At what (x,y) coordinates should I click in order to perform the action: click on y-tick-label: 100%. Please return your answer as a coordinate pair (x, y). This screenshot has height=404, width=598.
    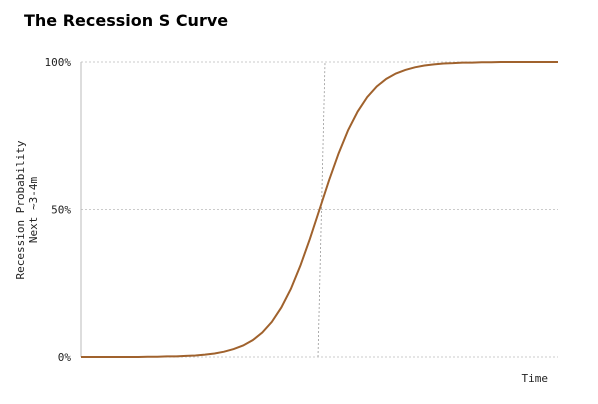
    Looking at the image, I should click on (58, 62).